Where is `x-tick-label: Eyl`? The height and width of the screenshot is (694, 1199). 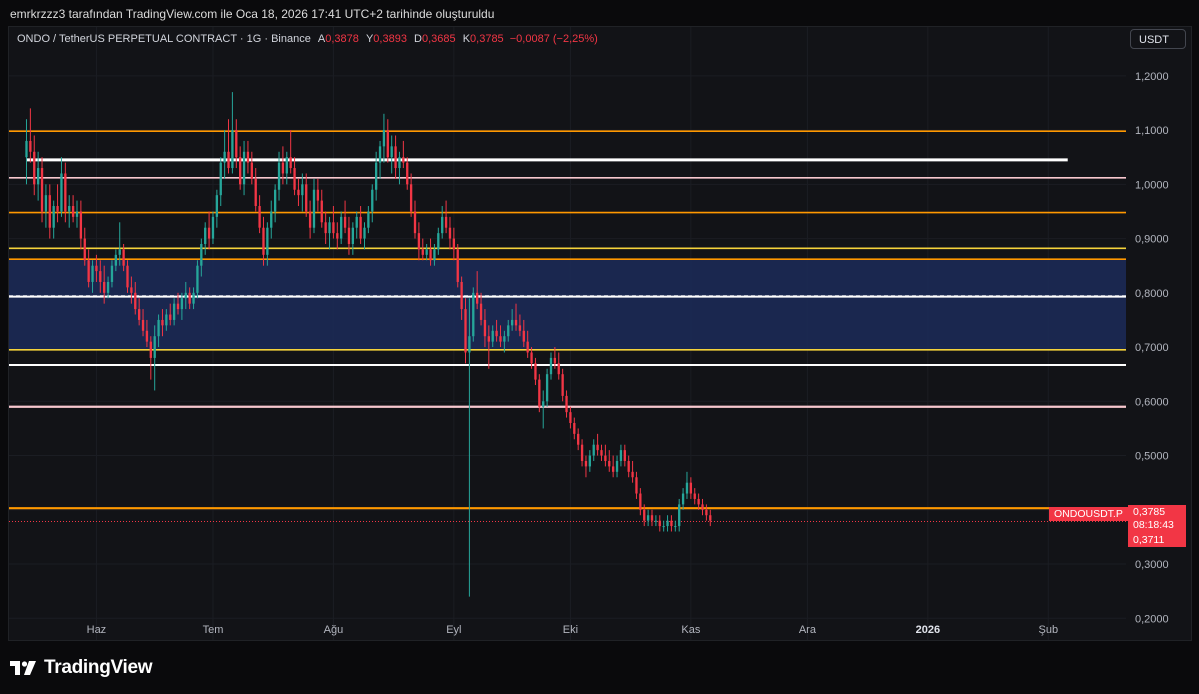
x-tick-label: Eyl is located at coordinates (453, 630).